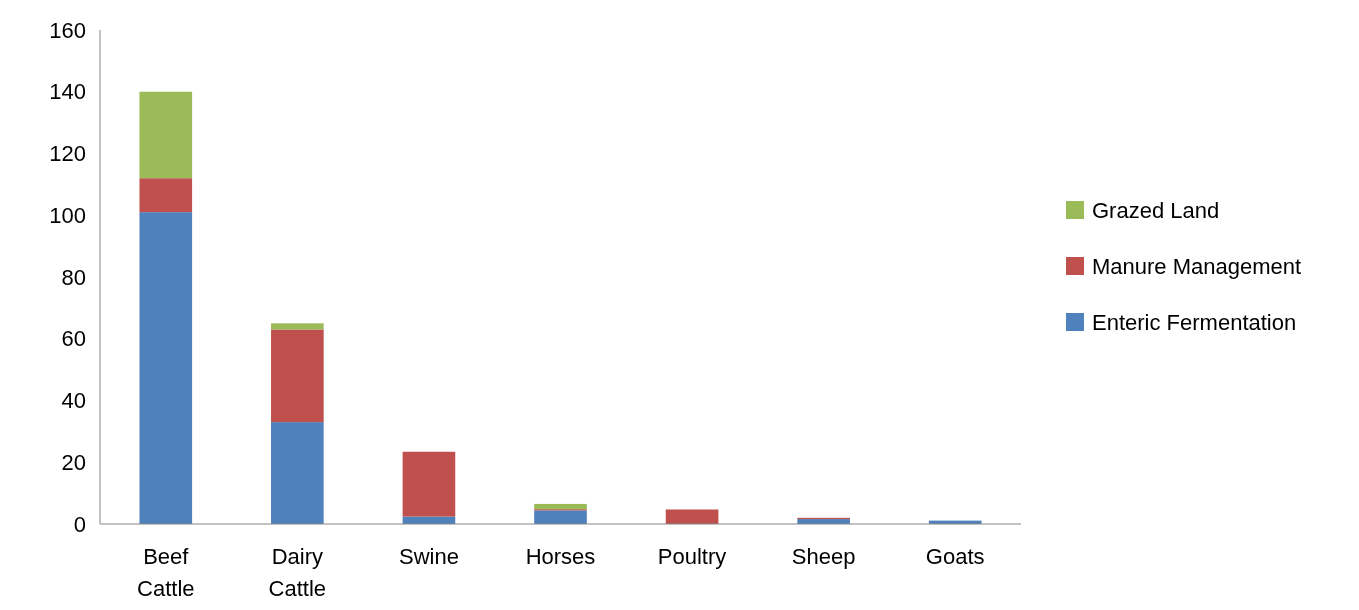 The image size is (1359, 610). Describe the element at coordinates (1197, 266) in the screenshot. I see `legend-label: Manure Management` at that location.